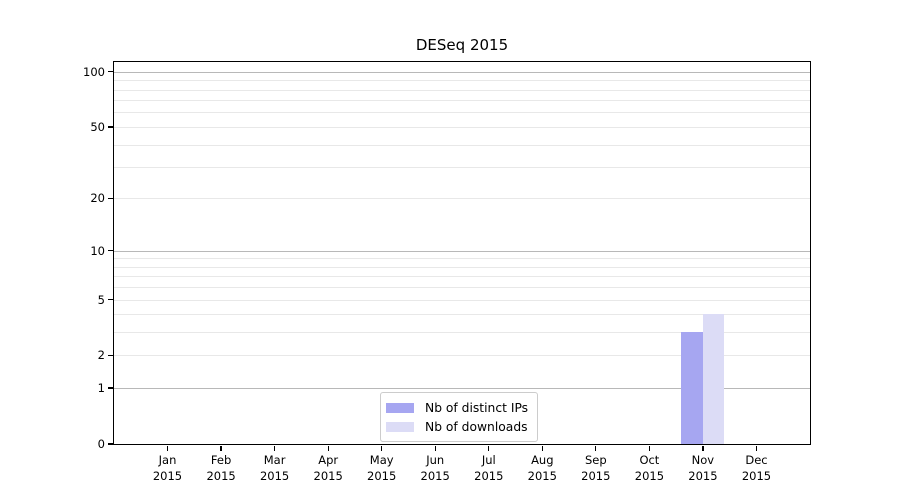  What do you see at coordinates (101, 355) in the screenshot?
I see `y-tick-label: 2` at bounding box center [101, 355].